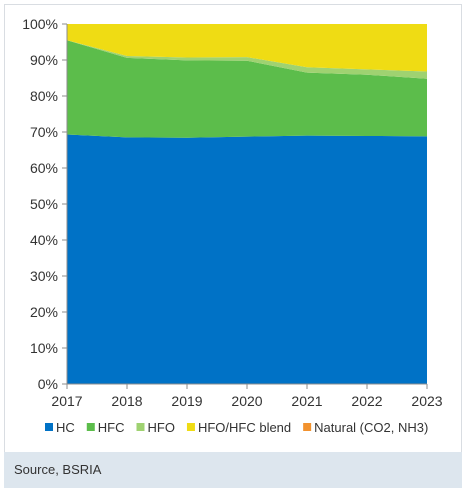 The image size is (468, 492). Describe the element at coordinates (247, 59) in the screenshot. I see `area-hfo` at that location.